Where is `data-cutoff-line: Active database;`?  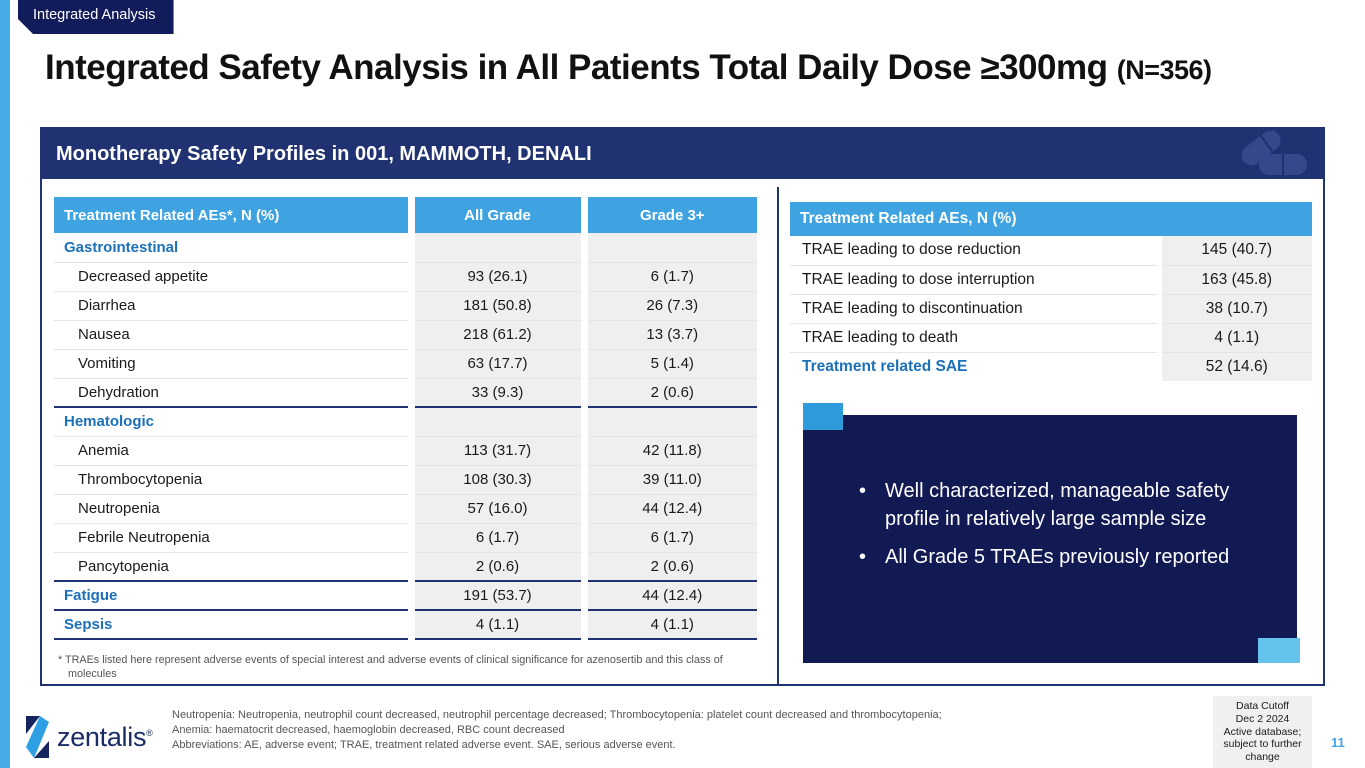
data-cutoff-line: Active database; is located at coordinates (1262, 731).